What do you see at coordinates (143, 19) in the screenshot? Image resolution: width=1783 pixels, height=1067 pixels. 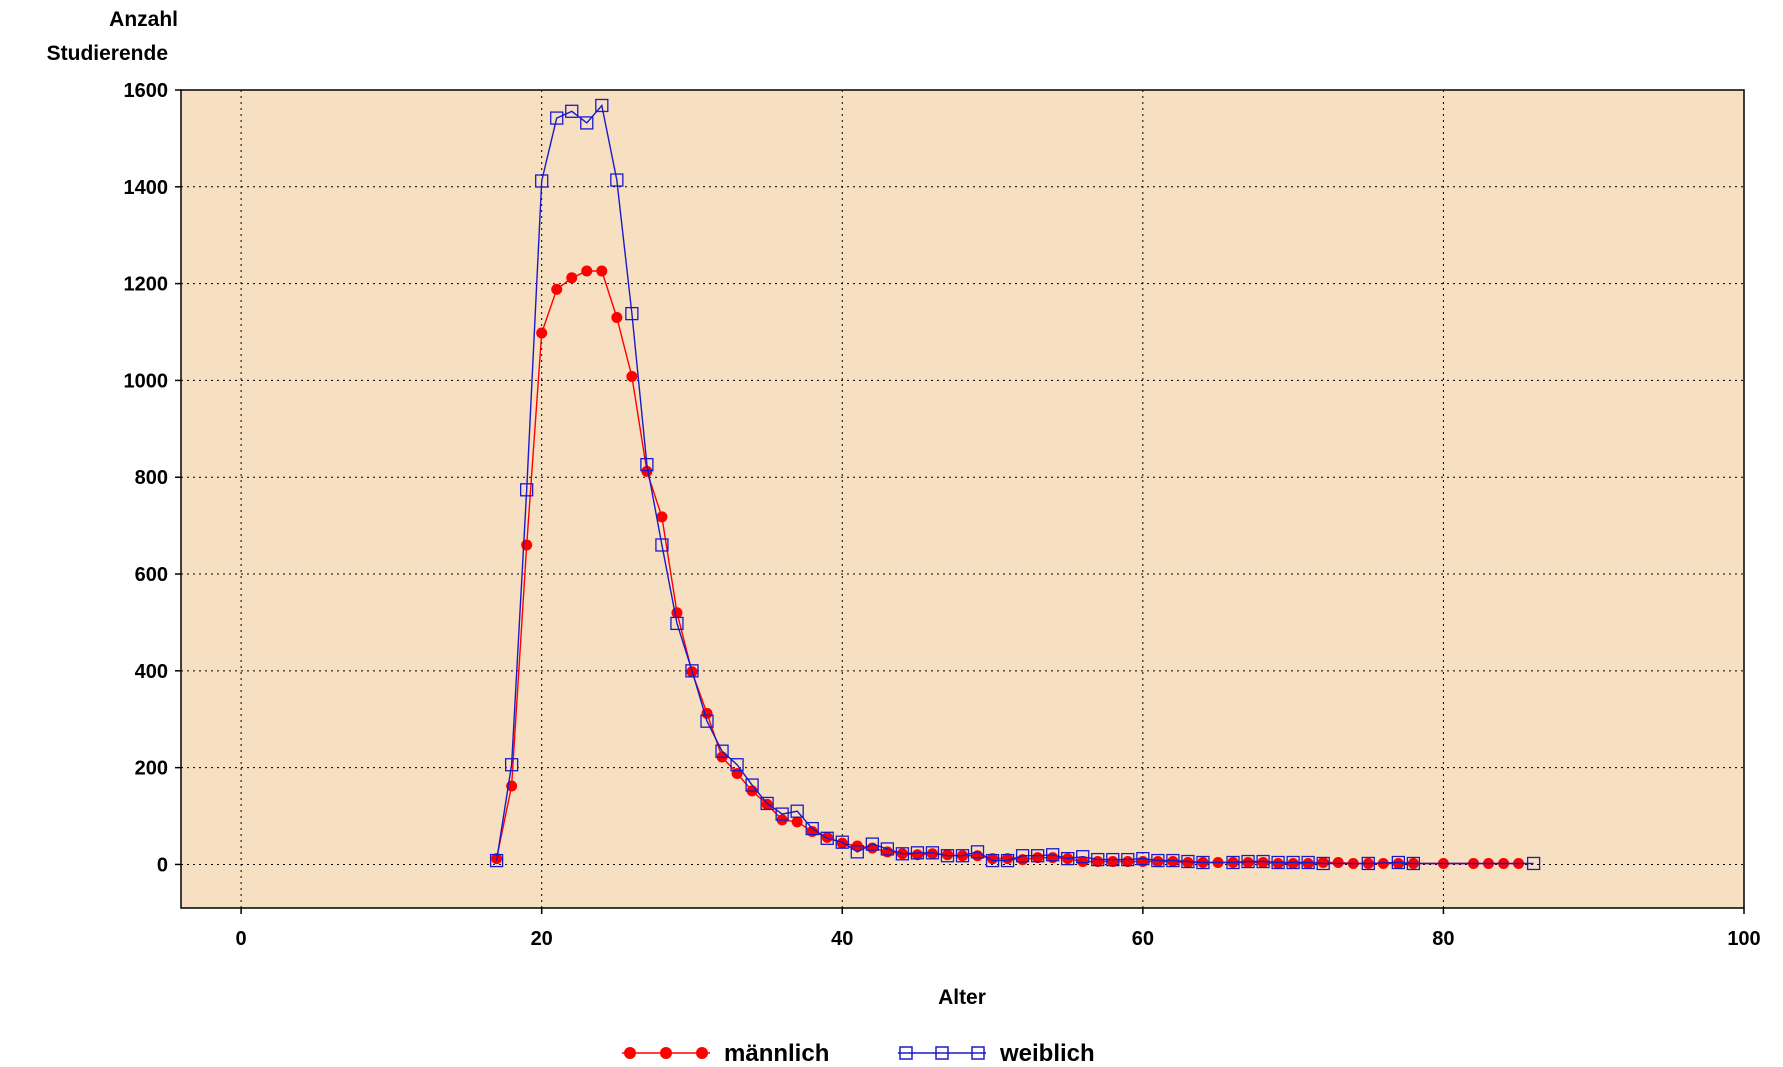 I see `y-axis-title-line-1: Anzahl` at bounding box center [143, 19].